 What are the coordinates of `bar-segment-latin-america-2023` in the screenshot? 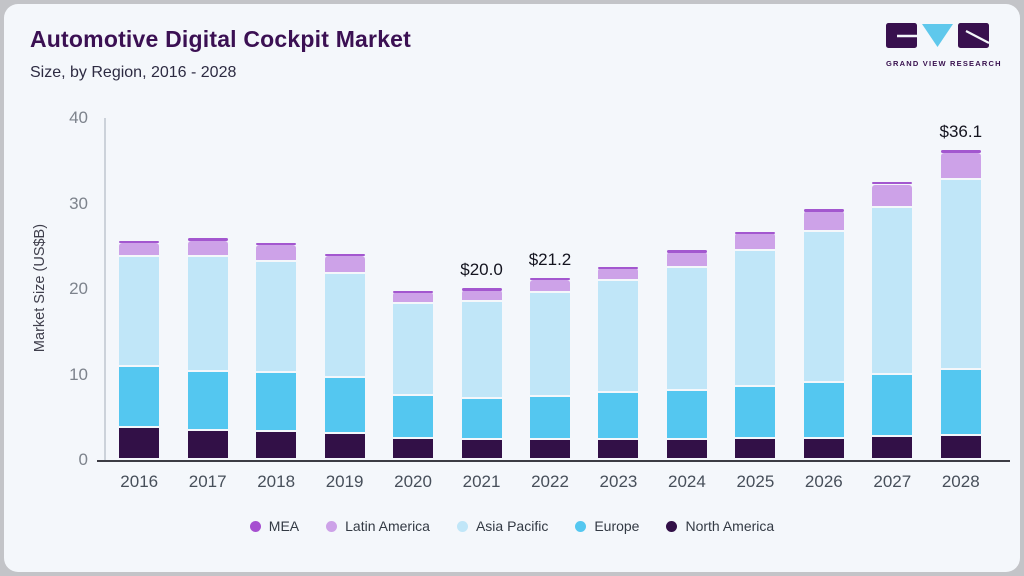 It's located at (618, 274).